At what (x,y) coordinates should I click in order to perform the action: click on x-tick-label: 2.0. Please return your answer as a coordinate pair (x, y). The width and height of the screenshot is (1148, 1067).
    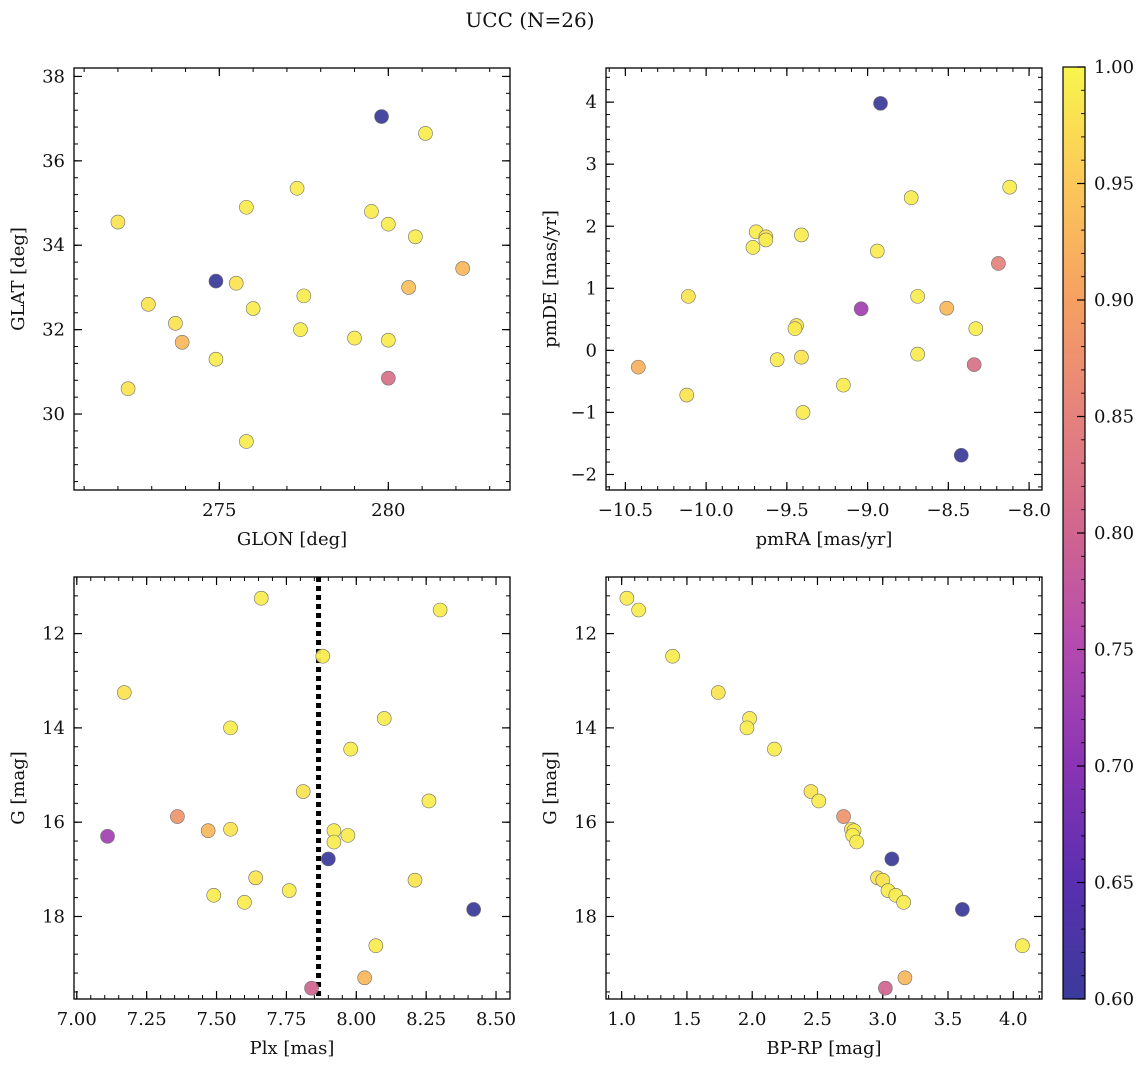
    Looking at the image, I should click on (752, 1019).